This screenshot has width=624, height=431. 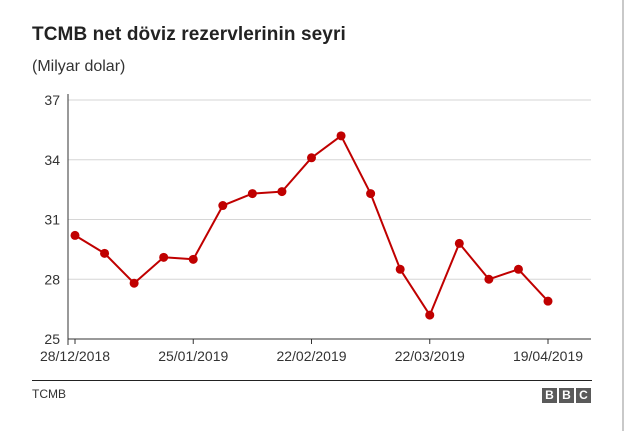 What do you see at coordinates (52, 160) in the screenshot?
I see `y-tick-label: 34` at bounding box center [52, 160].